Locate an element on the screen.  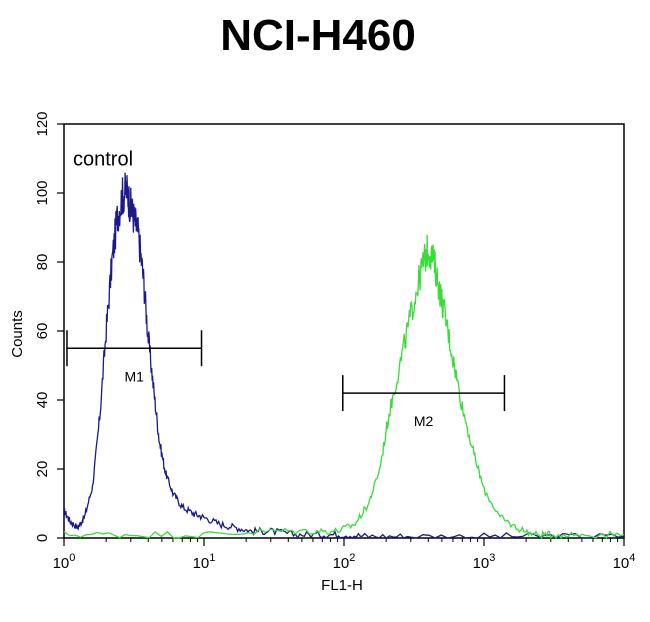
chart-title: NCI-H460 is located at coordinates (318, 35).